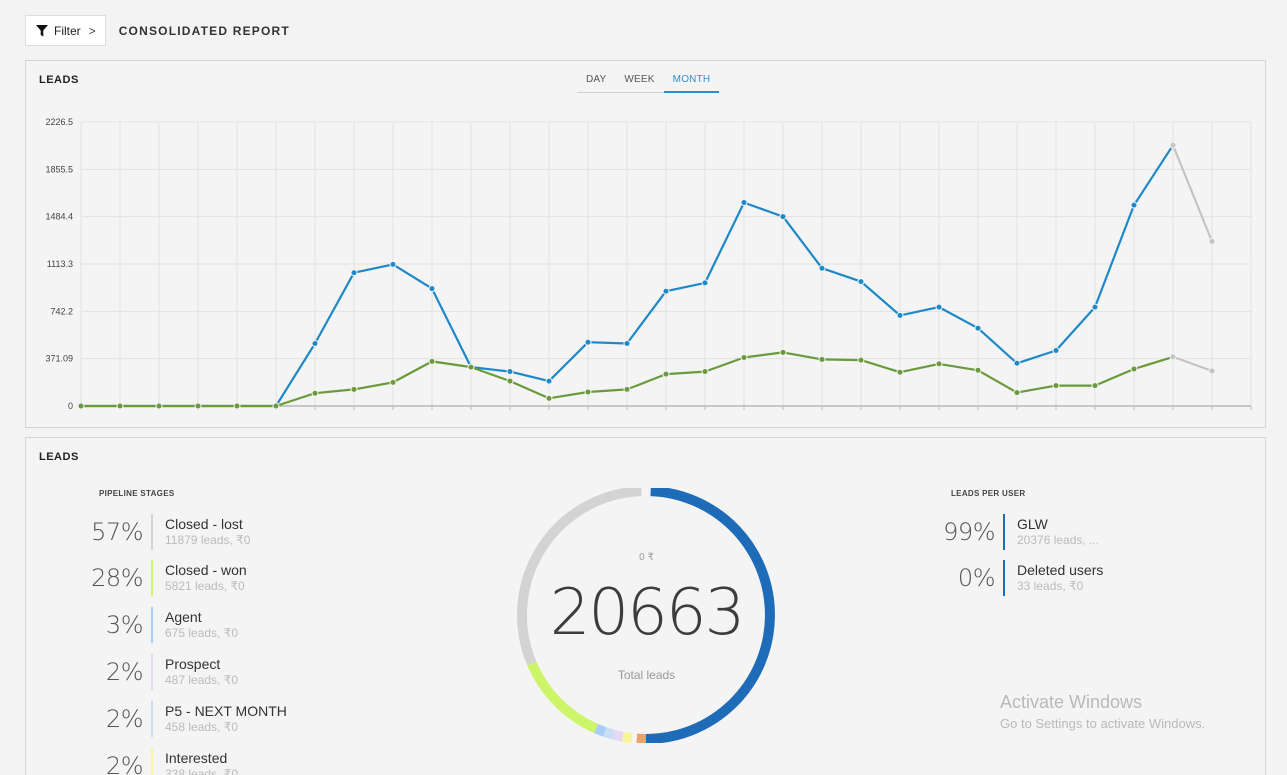 Image resolution: width=1287 pixels, height=775 pixels. I want to click on stage-details: 458 leads, ₹0, so click(202, 727).